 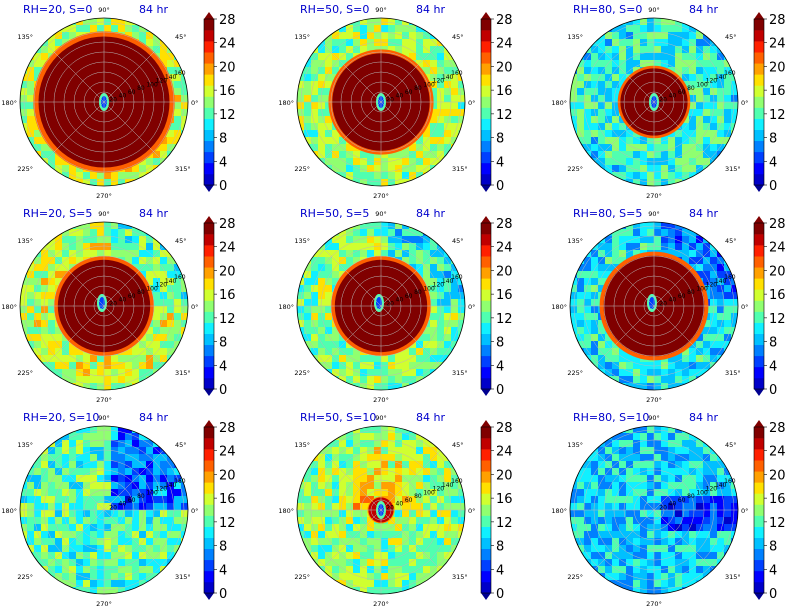 I want to click on colorbar-tick-label: 4, so click(x=500, y=366).